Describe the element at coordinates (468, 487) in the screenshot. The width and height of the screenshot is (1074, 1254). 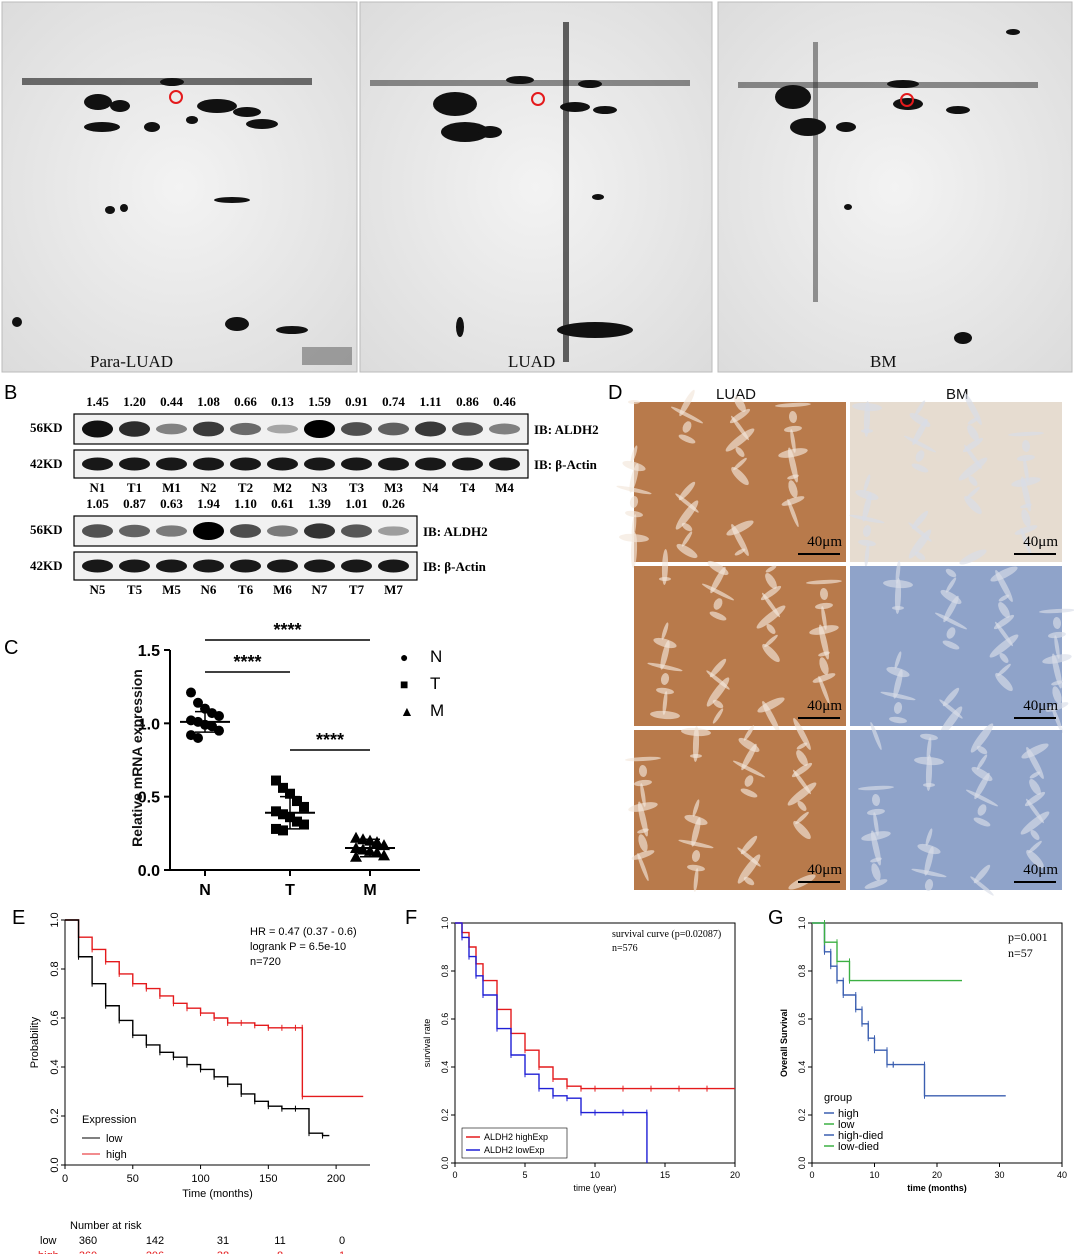
I see `lane-label: T4` at that location.